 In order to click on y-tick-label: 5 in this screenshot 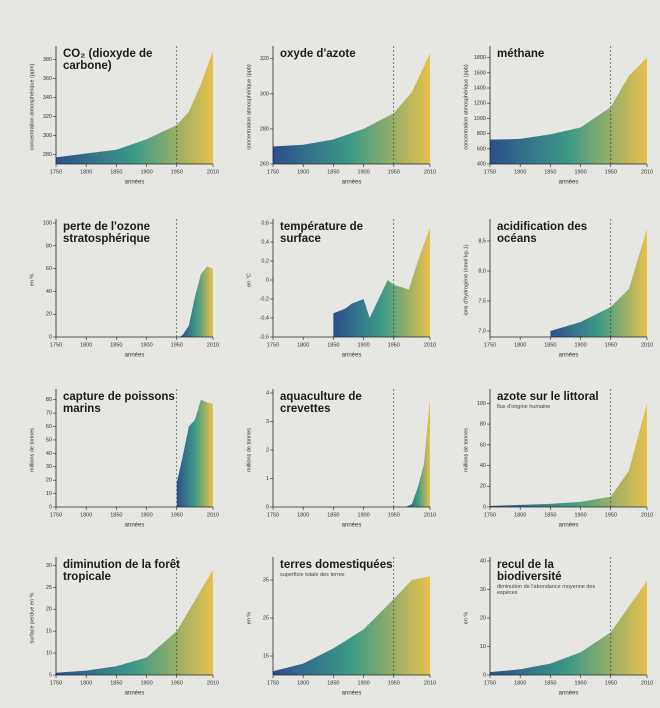, I will do `click(50, 675)`.